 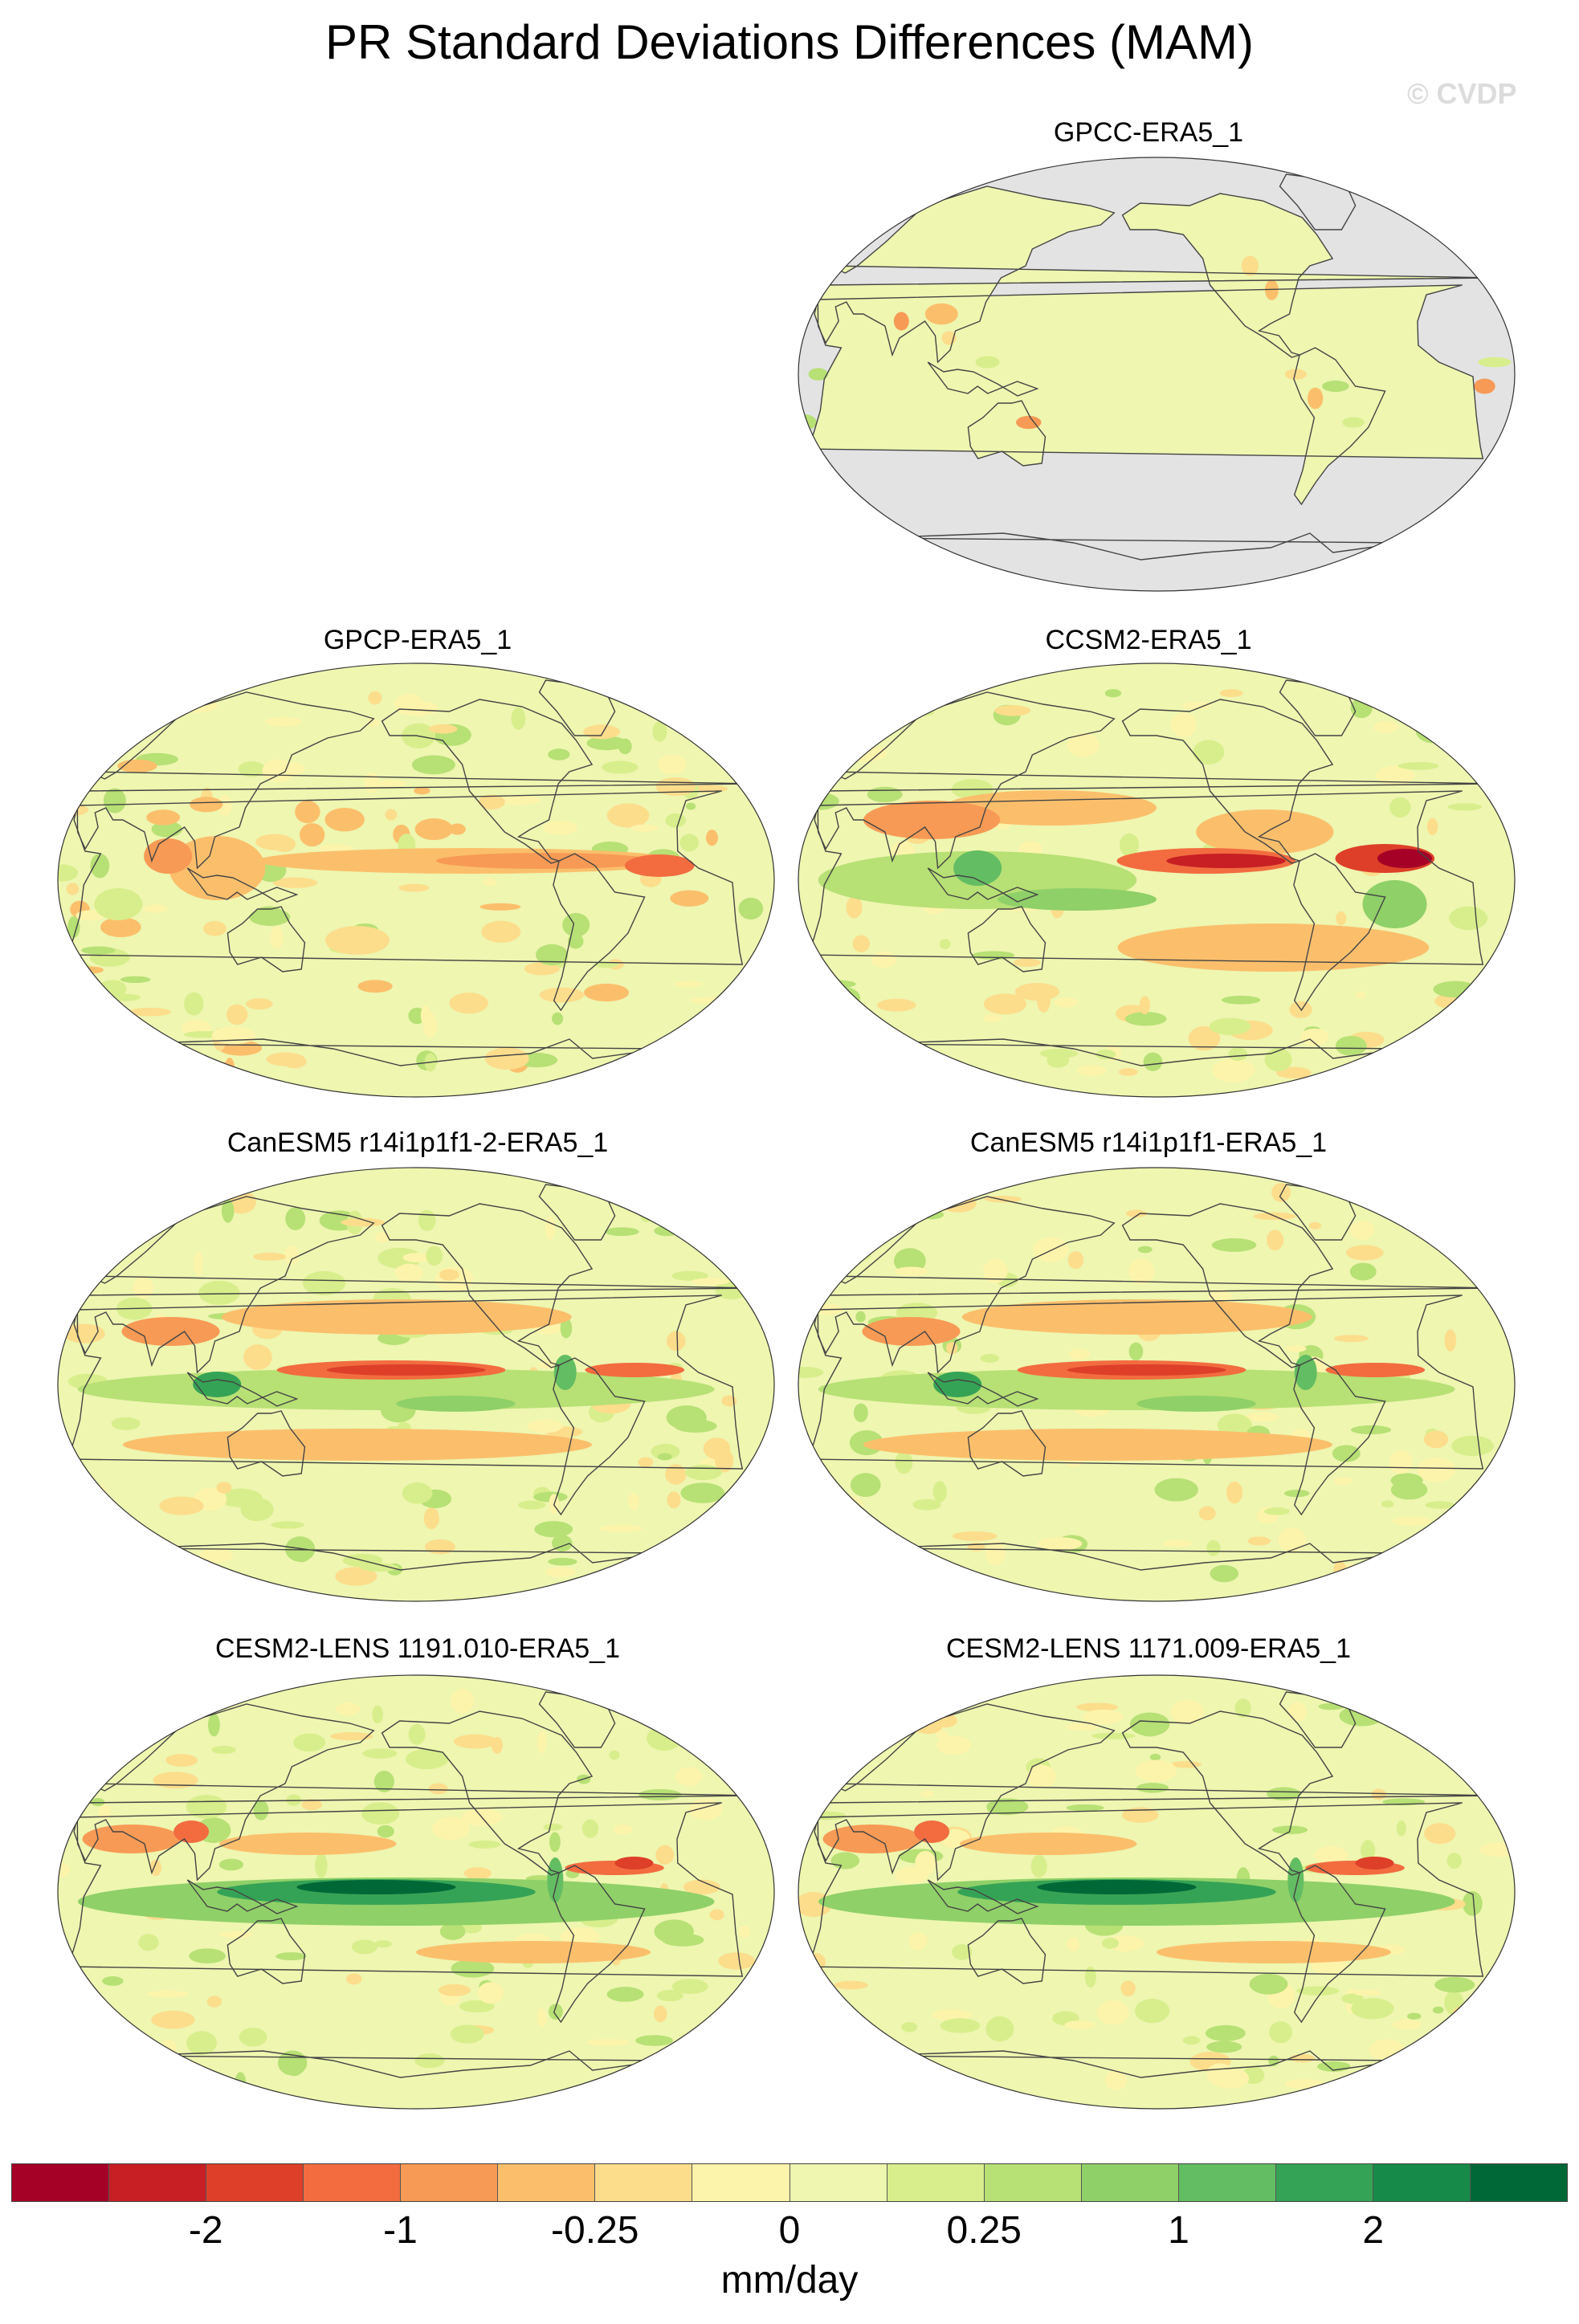 What do you see at coordinates (1148, 1143) in the screenshot?
I see `panel-title-canesm5: CanESM5 r14i1p1f1-ERA5_1` at bounding box center [1148, 1143].